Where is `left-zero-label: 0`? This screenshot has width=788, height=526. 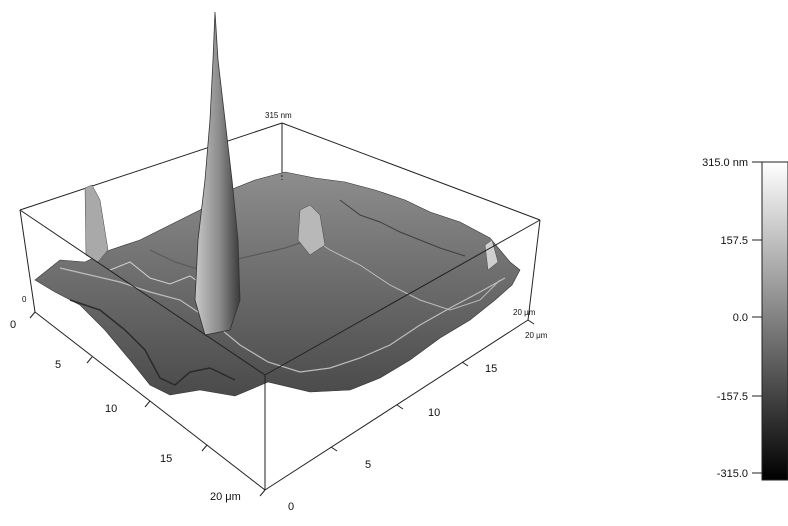 left-zero-label: 0 is located at coordinates (24, 299).